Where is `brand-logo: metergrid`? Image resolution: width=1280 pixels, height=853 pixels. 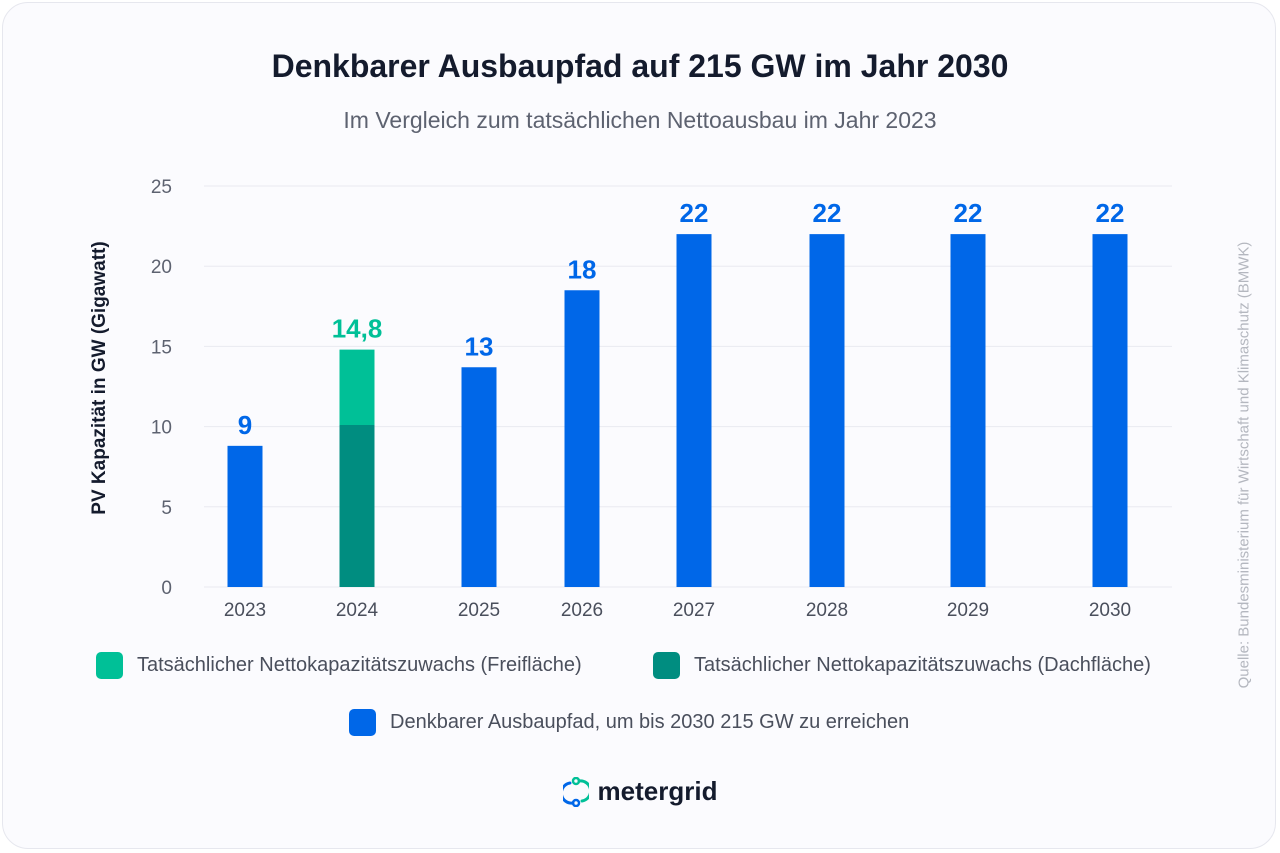 brand-logo: metergrid is located at coordinates (640, 791).